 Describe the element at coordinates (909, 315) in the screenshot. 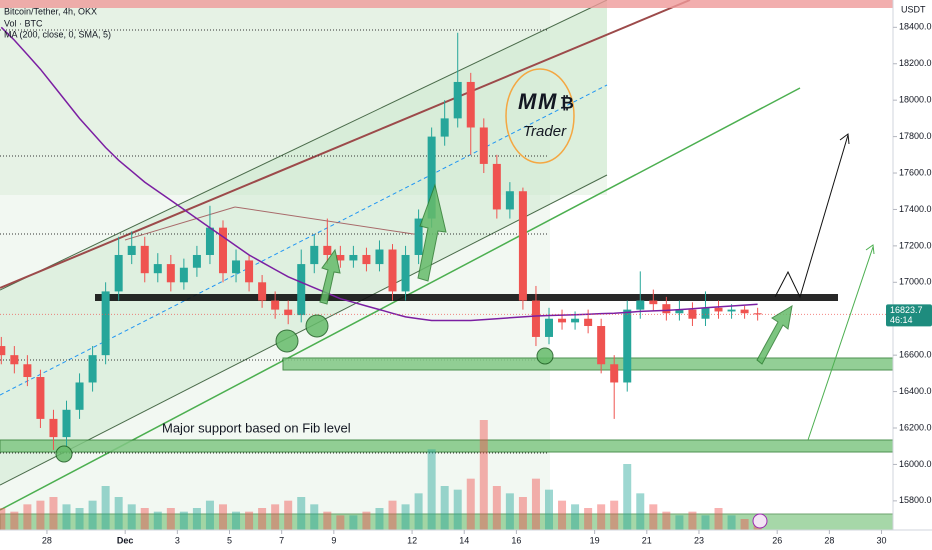

I see `last-price-box` at that location.